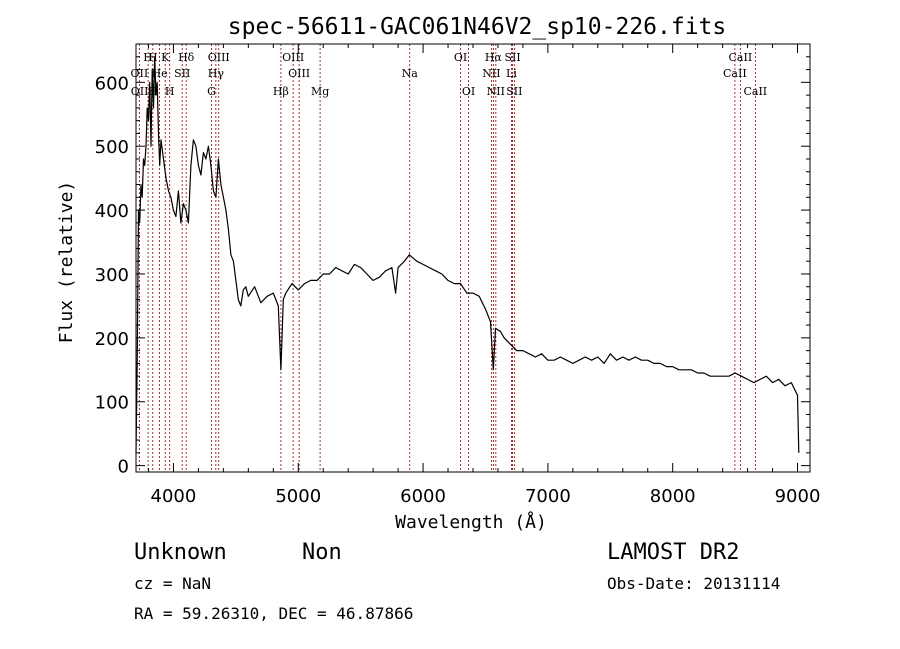  Describe the element at coordinates (735, 73) in the screenshot. I see `line-label-18: CaII` at that location.